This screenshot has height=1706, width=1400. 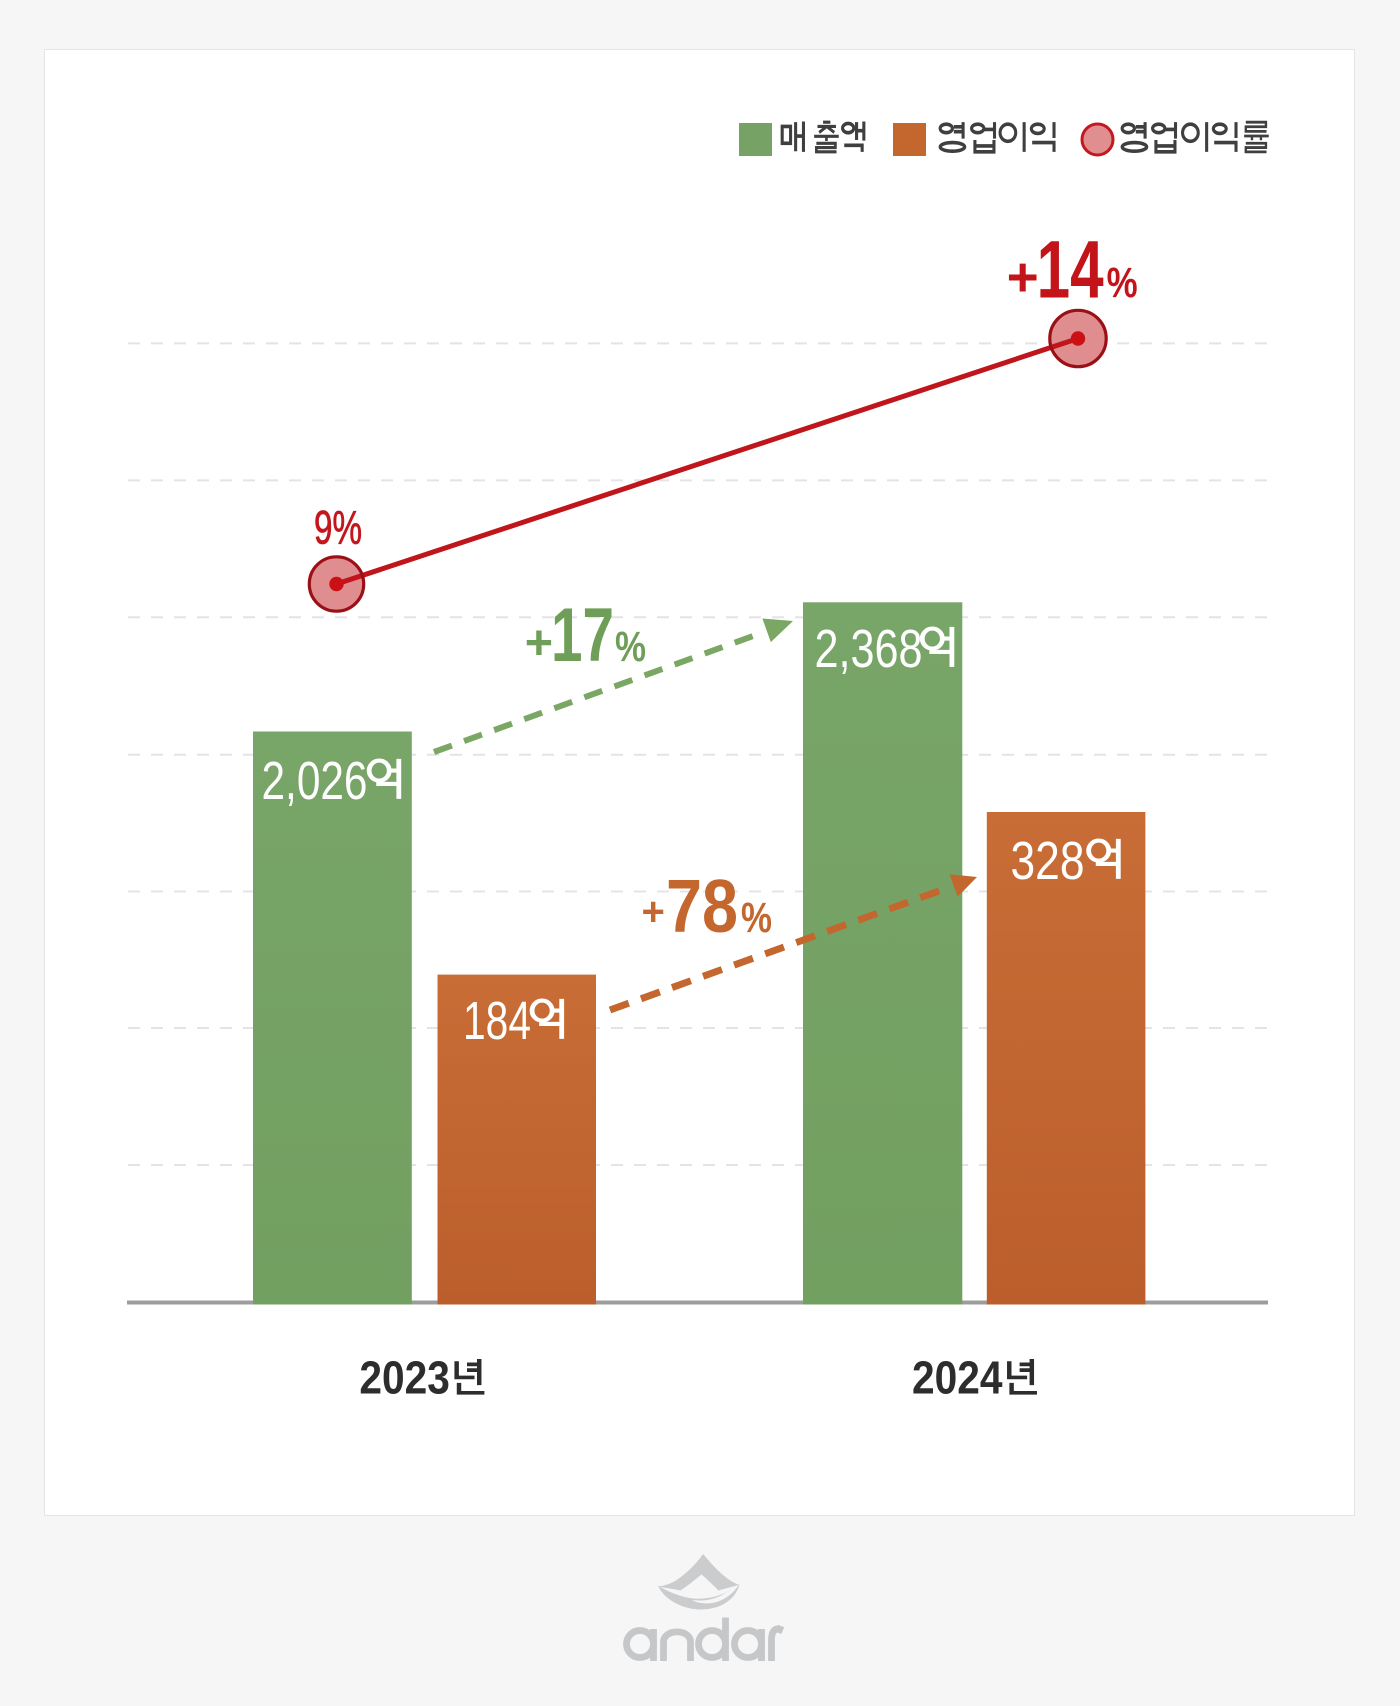 What do you see at coordinates (957, 1378) in the screenshot?
I see `svg-text: 2024` at bounding box center [957, 1378].